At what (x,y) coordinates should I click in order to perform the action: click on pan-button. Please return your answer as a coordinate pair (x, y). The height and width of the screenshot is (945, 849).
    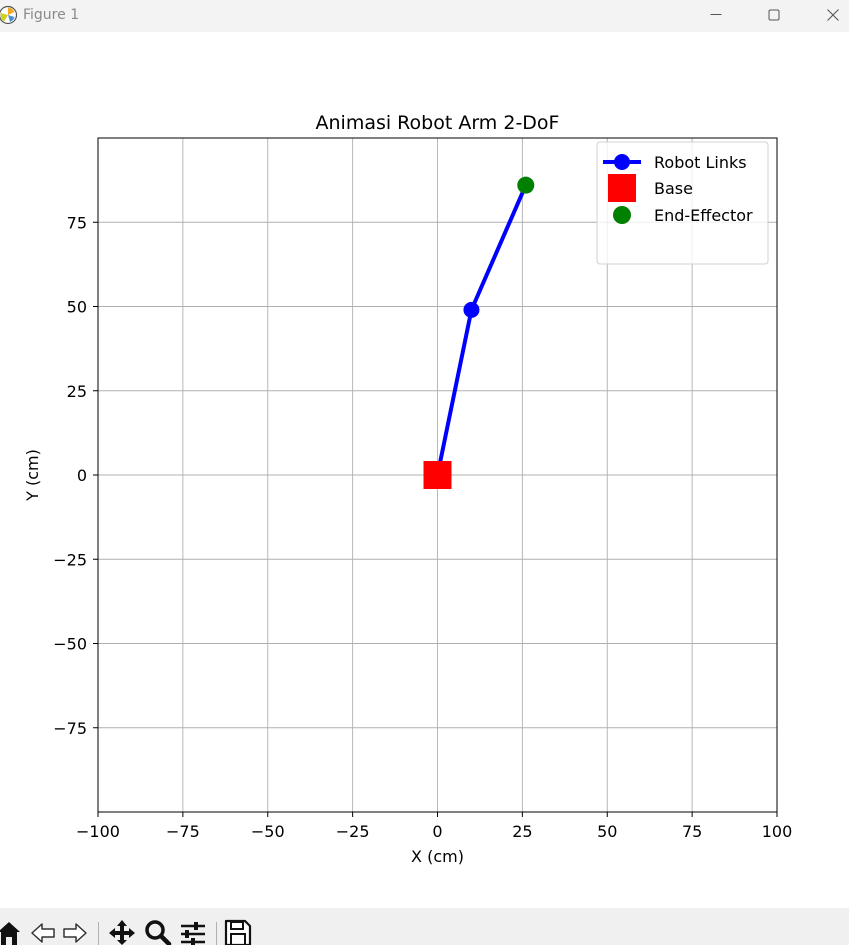
    Looking at the image, I should click on (122, 931).